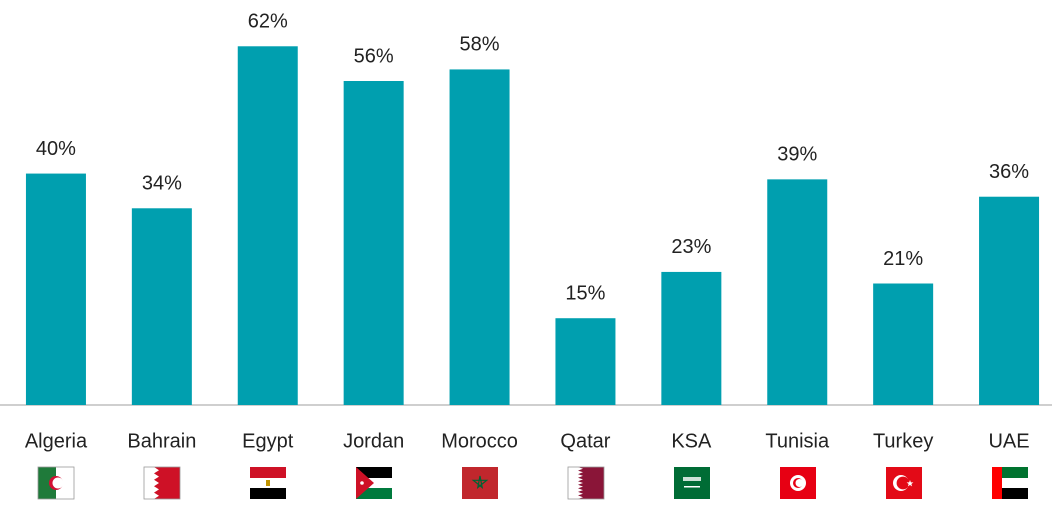 The width and height of the screenshot is (1052, 509). Describe the element at coordinates (904, 483) in the screenshot. I see `flag-turkey` at that location.